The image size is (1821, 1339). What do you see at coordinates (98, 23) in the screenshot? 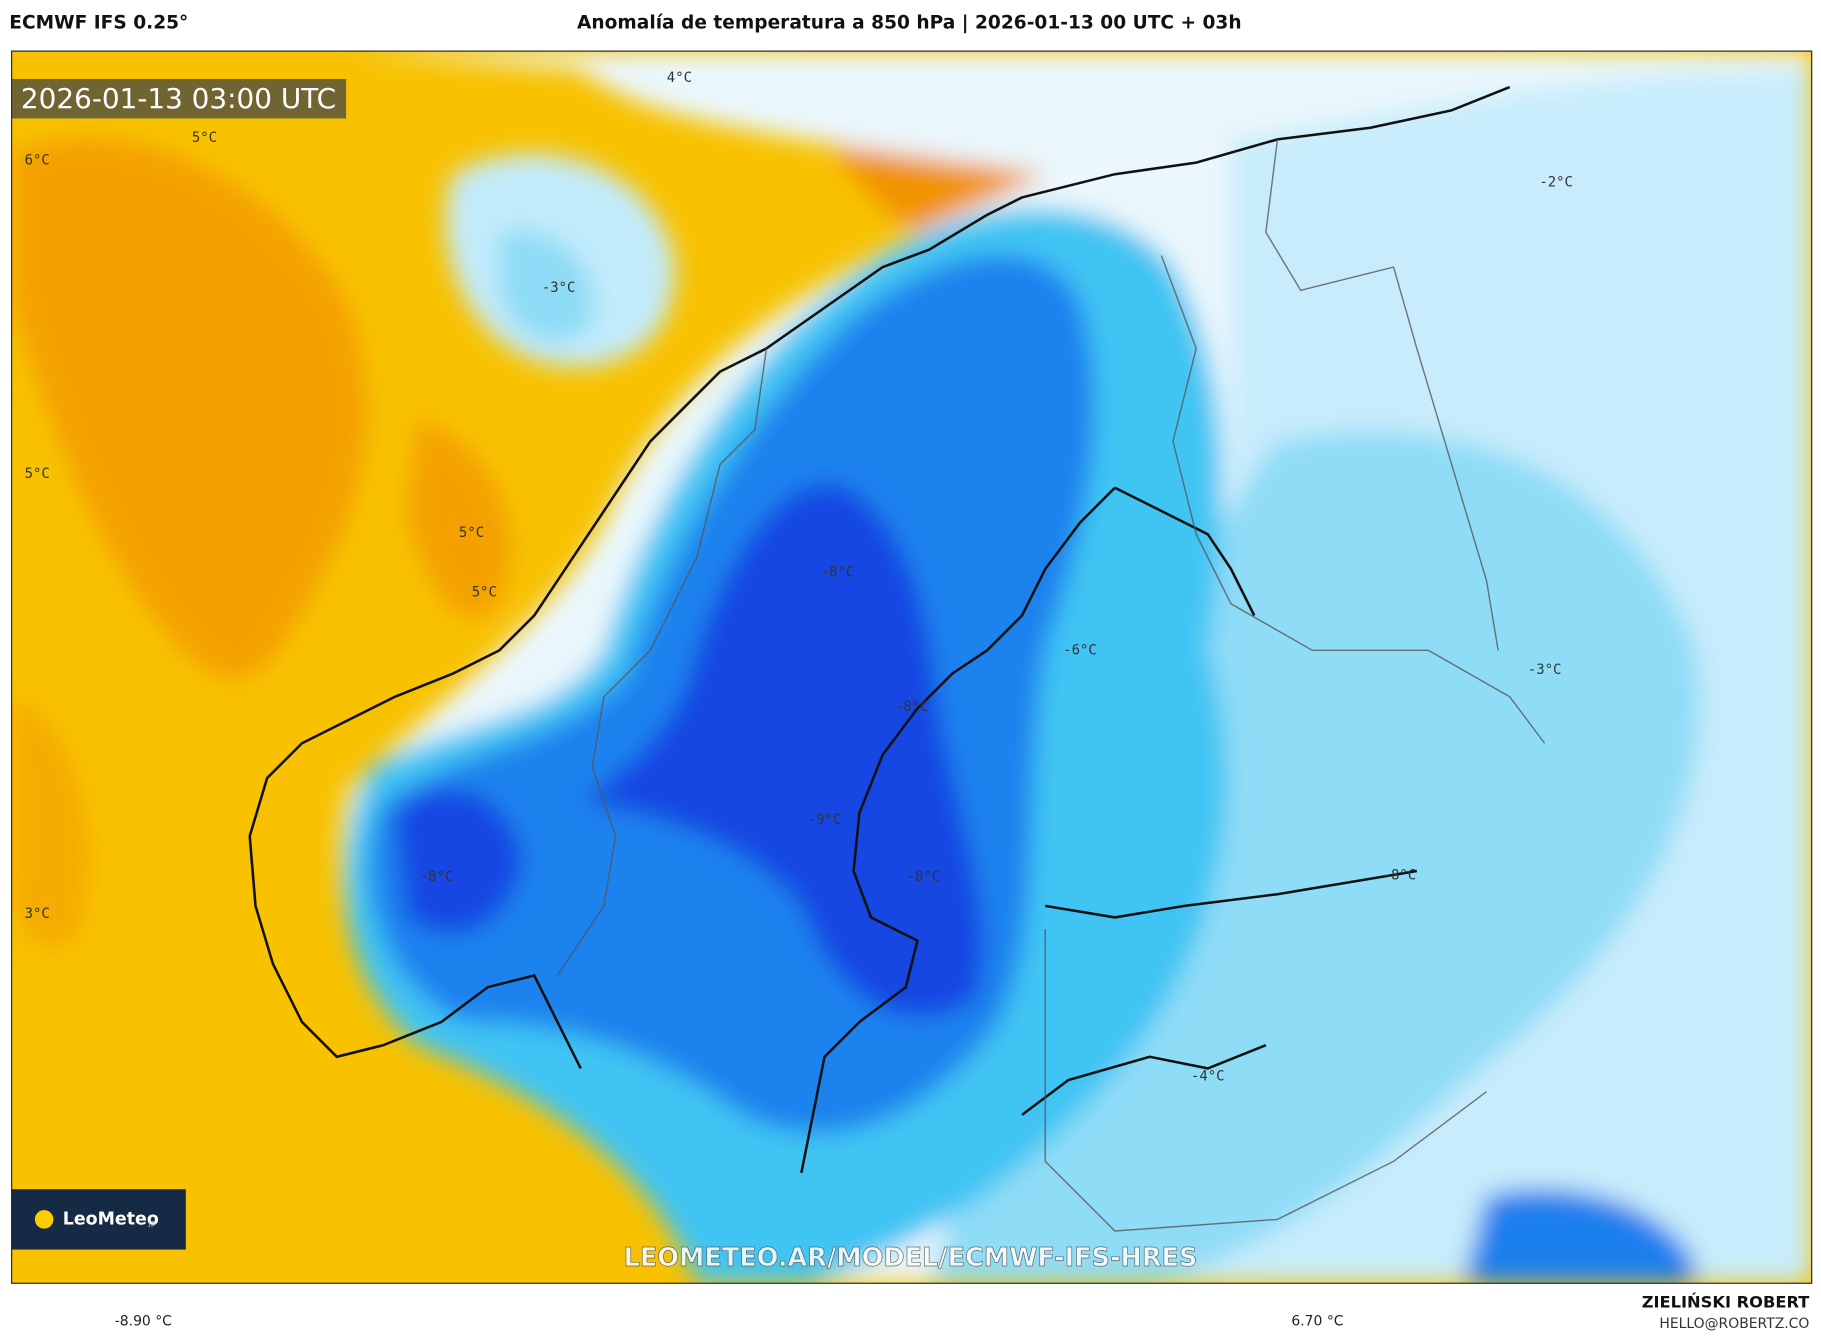
I see `model-name: ECMWF IFS 0.25°` at bounding box center [98, 23].